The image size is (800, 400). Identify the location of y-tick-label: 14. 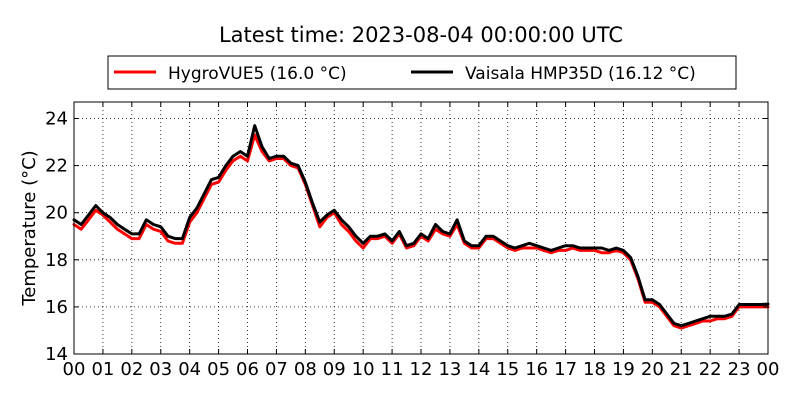
(56, 354).